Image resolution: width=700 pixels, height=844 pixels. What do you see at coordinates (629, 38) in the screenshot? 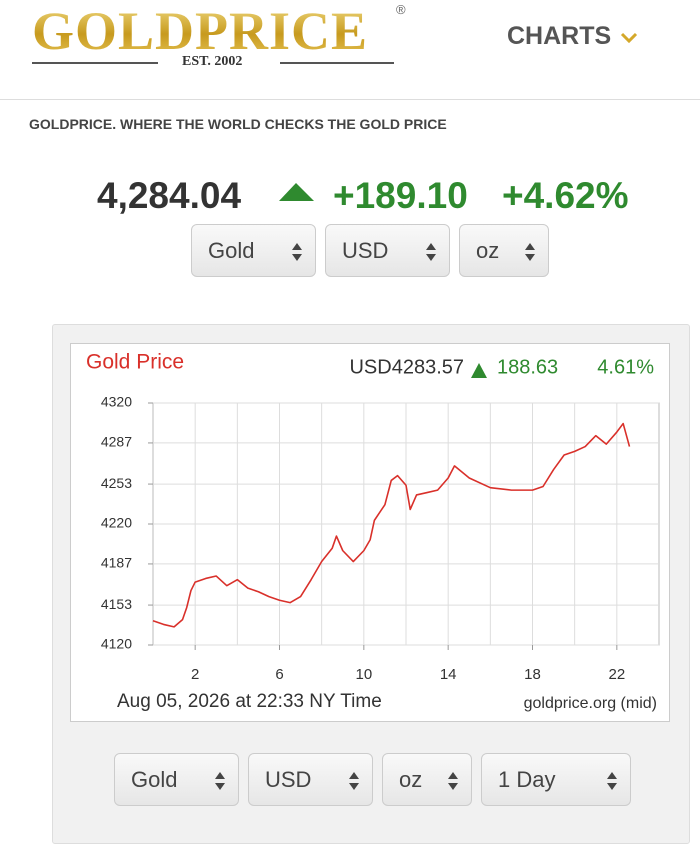
I see `nav-chevron` at bounding box center [629, 38].